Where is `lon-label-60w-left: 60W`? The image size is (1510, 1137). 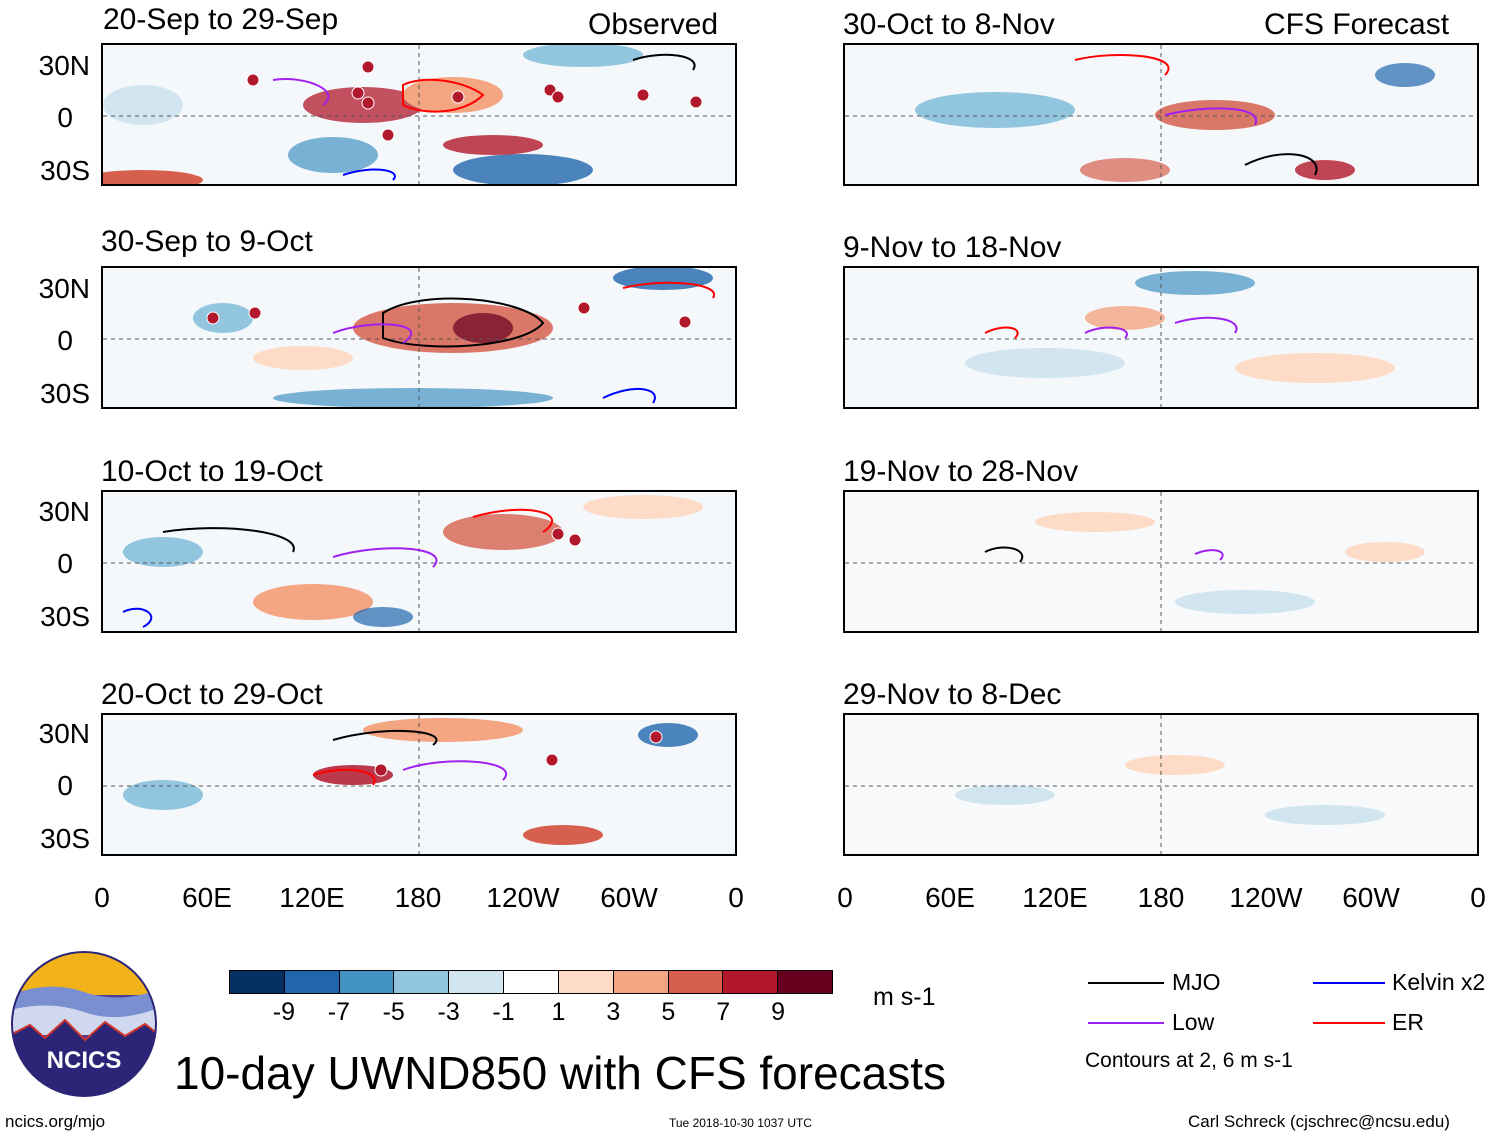
lon-label-60w-left: 60W is located at coordinates (629, 897).